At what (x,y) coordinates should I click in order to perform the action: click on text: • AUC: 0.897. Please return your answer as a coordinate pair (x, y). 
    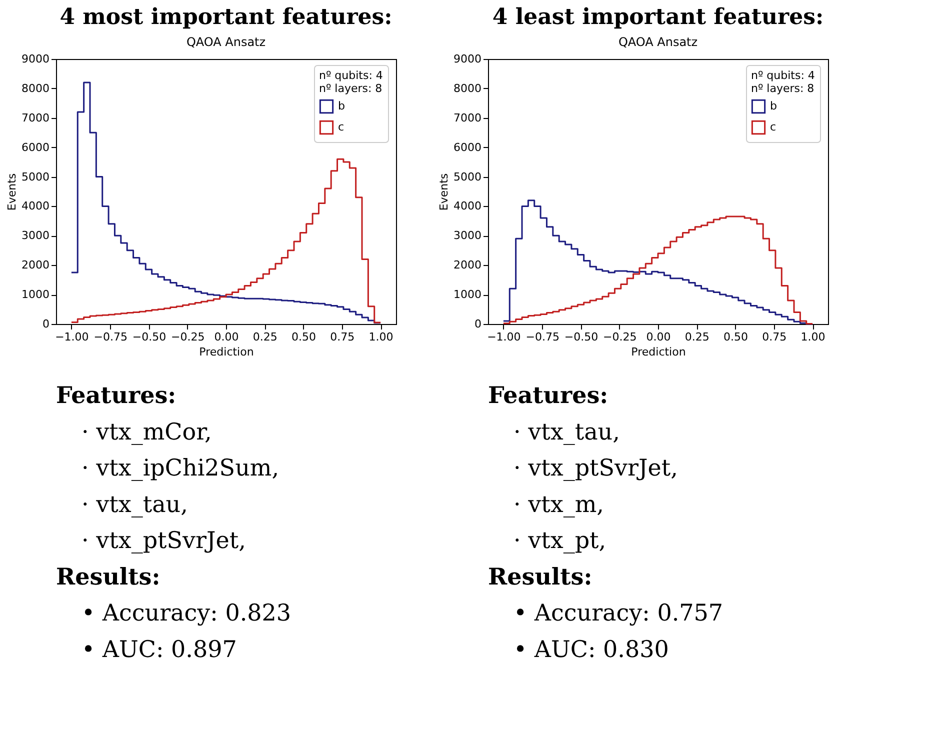
    Looking at the image, I should click on (159, 649).